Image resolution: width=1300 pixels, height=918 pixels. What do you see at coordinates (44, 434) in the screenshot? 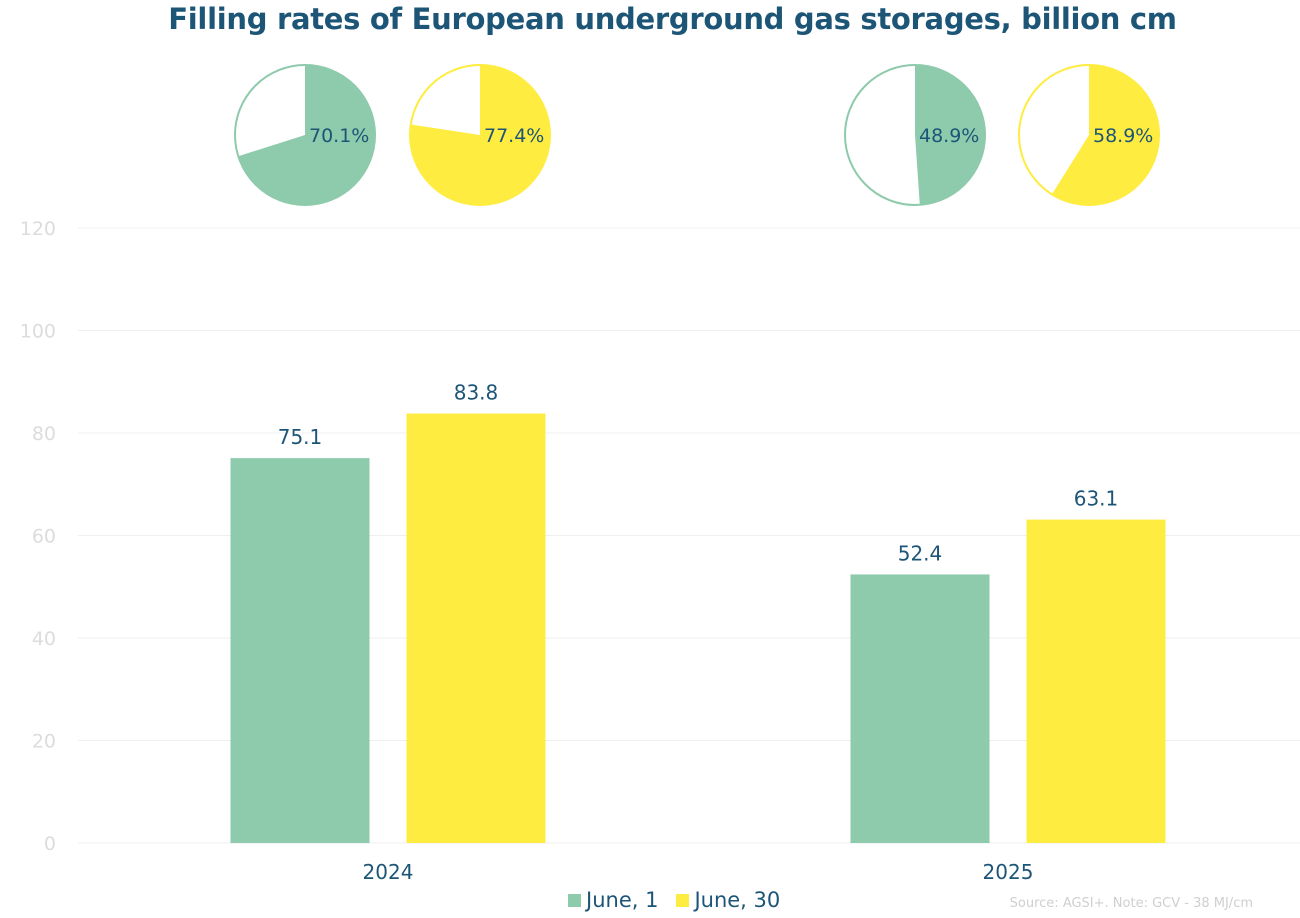
I see `y-tick-label: 80` at bounding box center [44, 434].